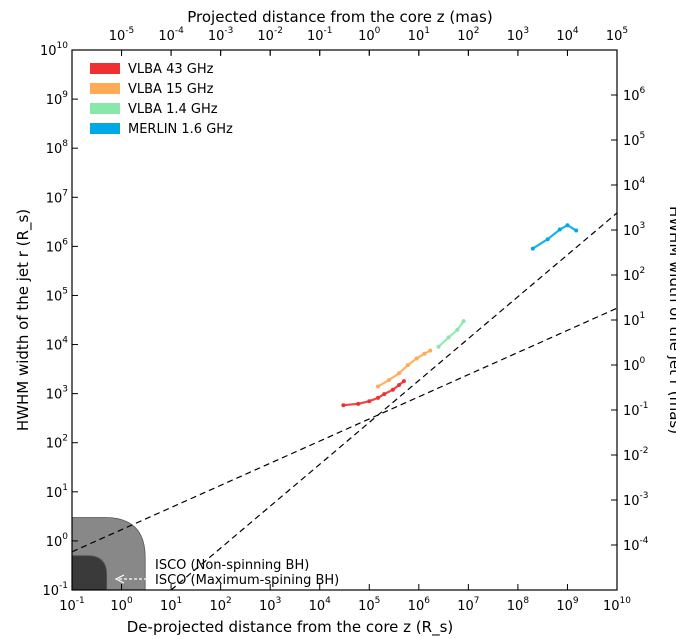  I want to click on legend-label-vlba43: VLBA 43 GHz, so click(171, 69).